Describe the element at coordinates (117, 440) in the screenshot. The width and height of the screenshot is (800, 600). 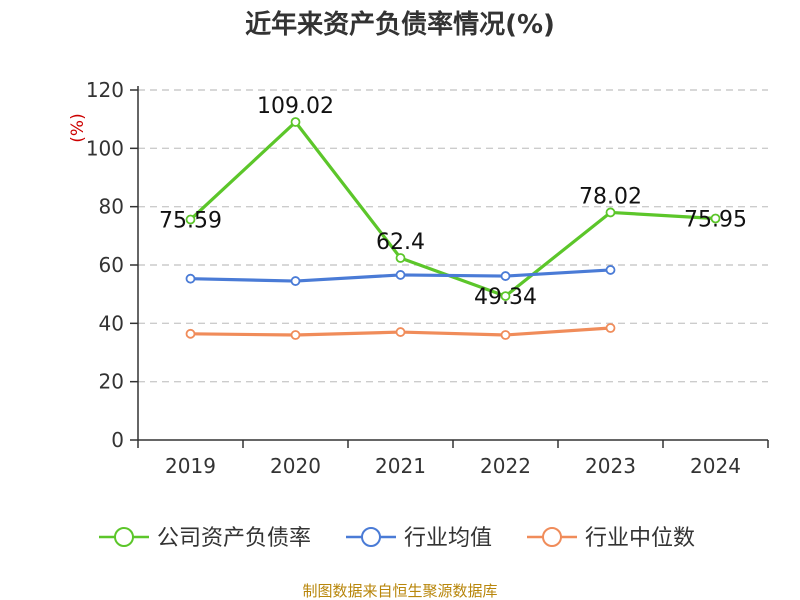
I see `y-tick-label: 0` at that location.